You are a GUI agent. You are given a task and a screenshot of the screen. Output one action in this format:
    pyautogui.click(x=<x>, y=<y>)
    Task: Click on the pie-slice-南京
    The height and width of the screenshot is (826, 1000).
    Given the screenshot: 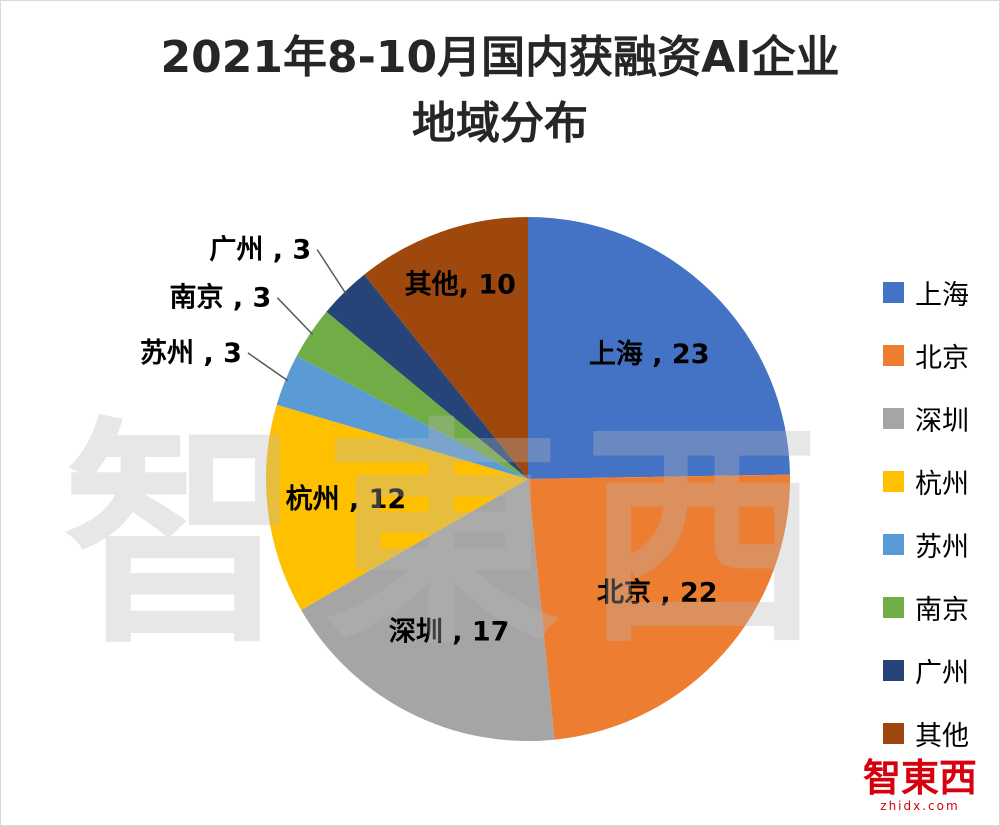 What is the action you would take?
    pyautogui.click(x=412, y=395)
    